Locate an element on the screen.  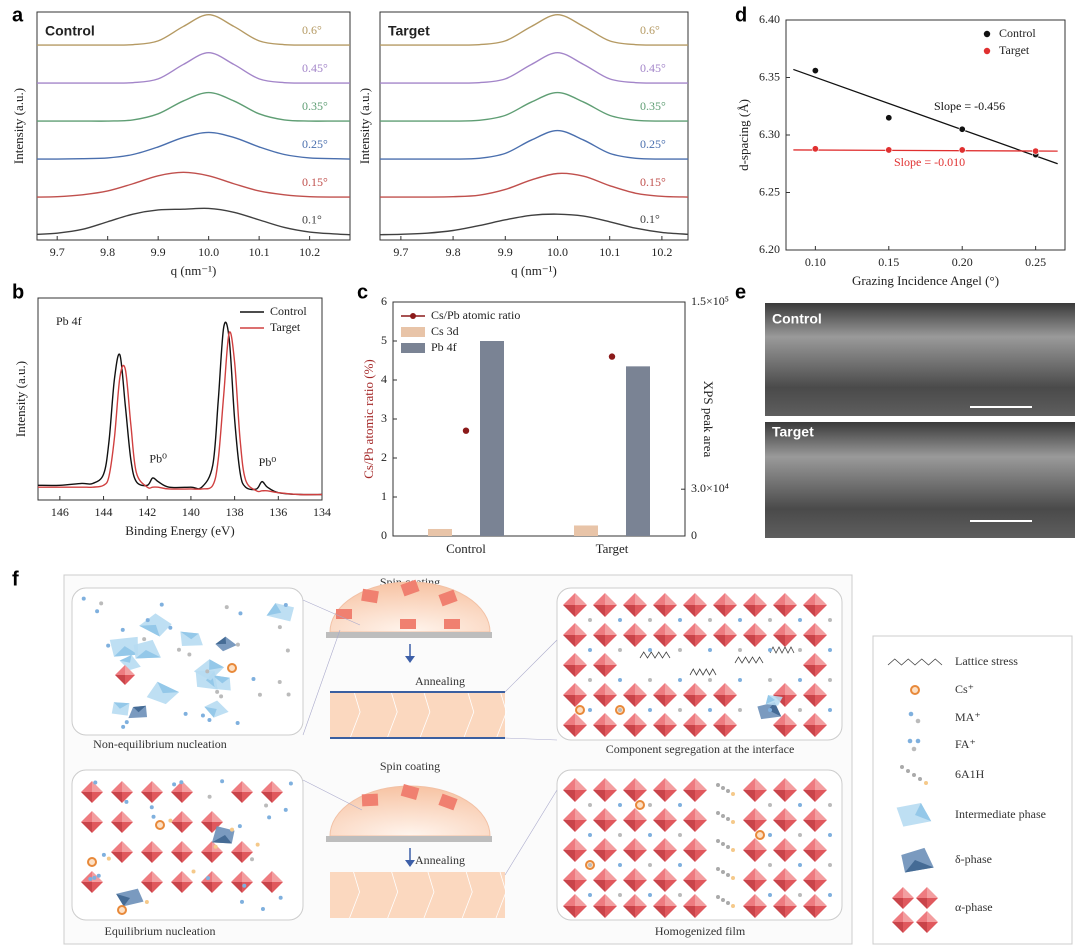
step-label: Annealing is located at coordinates (440, 860).